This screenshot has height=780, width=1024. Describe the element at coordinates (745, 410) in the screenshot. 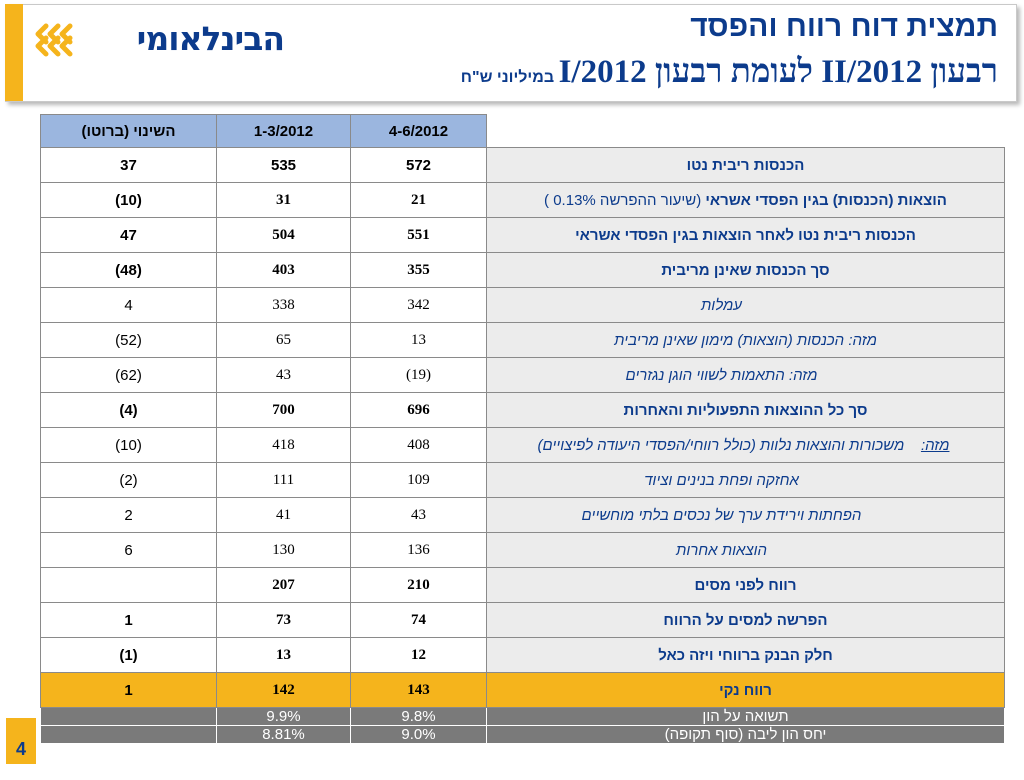

I see `row-label: סך כל ההוצאות התפעוליות והאחרות` at that location.